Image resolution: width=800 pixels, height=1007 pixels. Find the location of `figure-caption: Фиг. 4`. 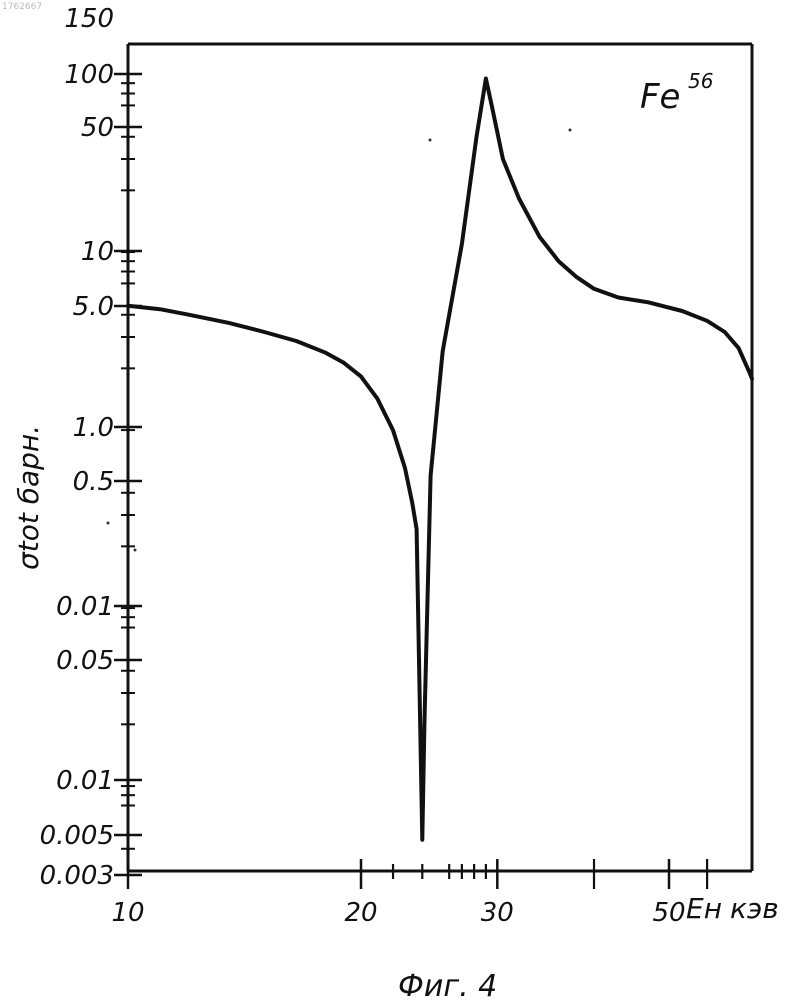

figure-caption: Фиг. 4 is located at coordinates (447, 986).